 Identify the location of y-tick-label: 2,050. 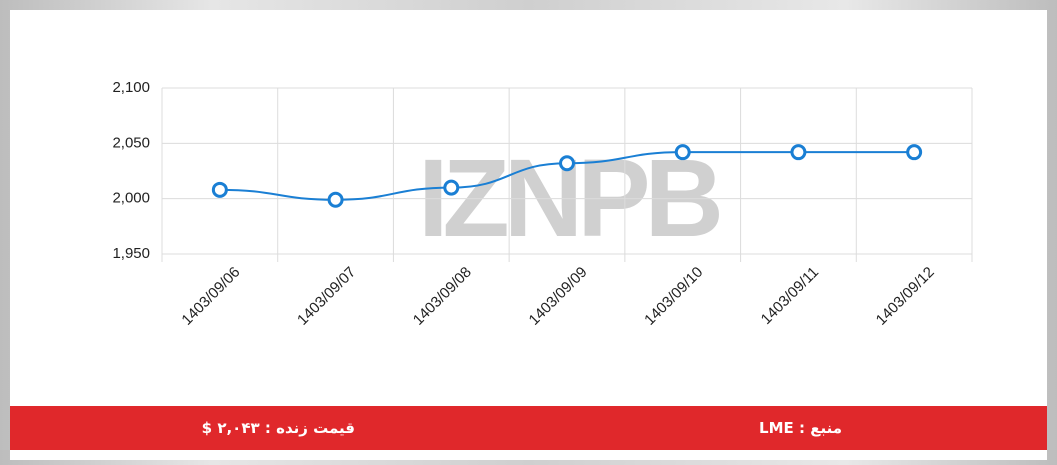
(131, 142).